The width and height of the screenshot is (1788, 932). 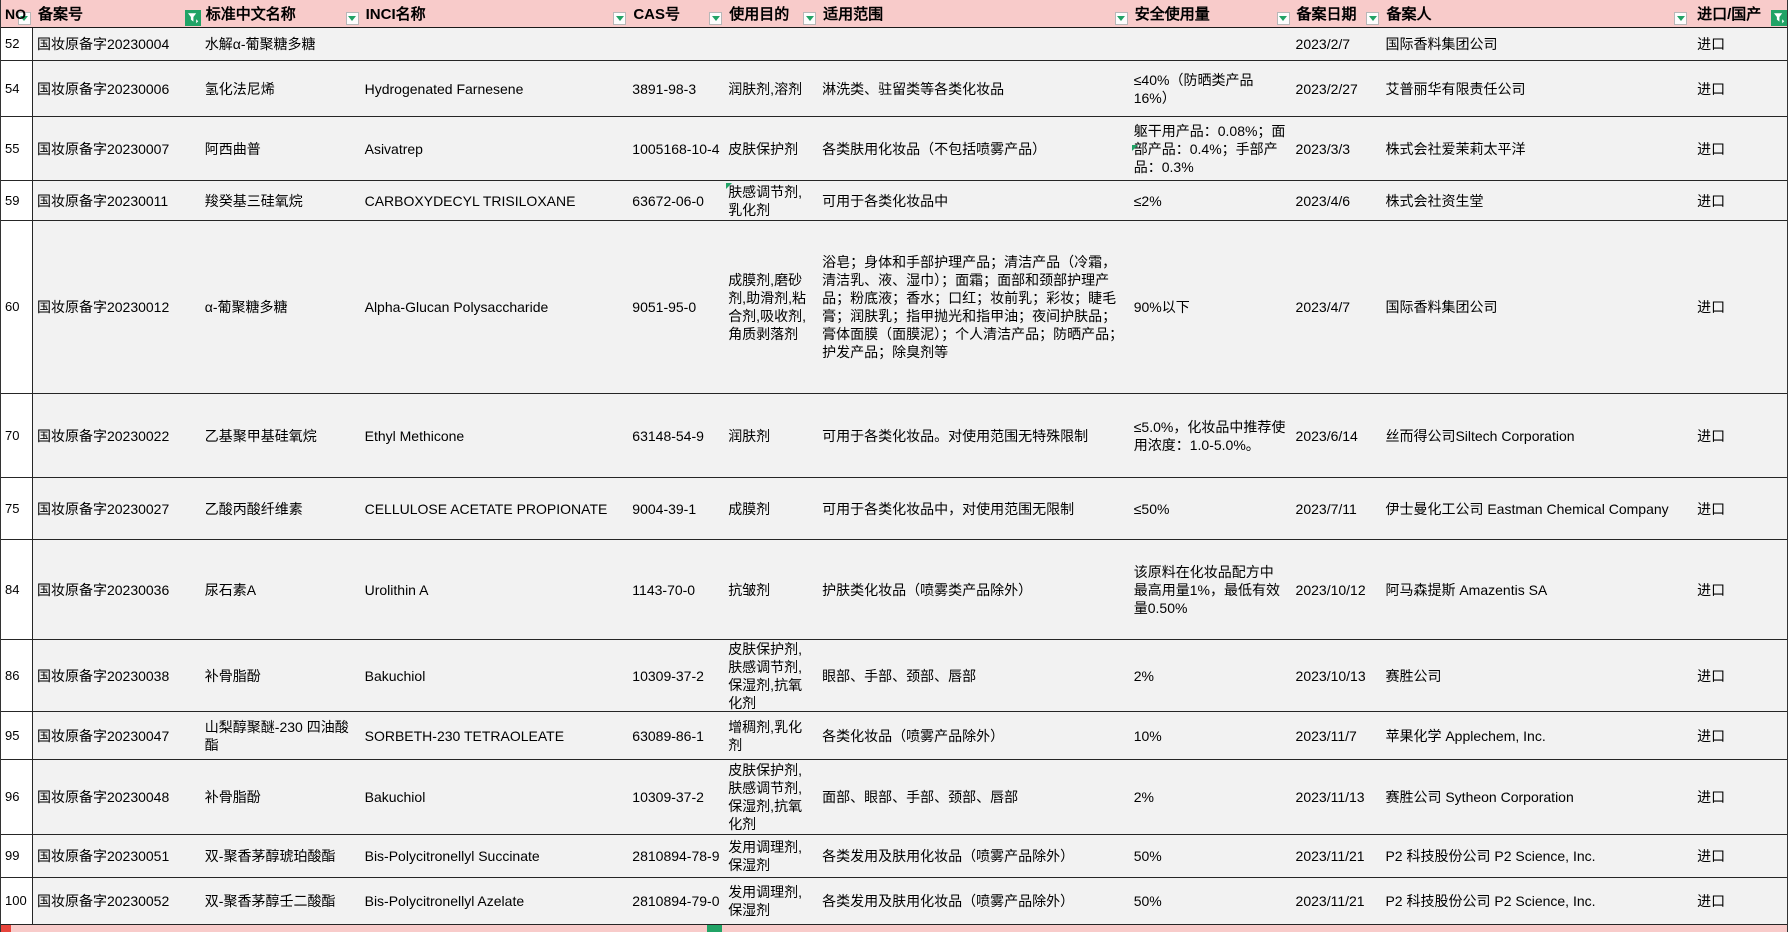 I want to click on cell-cas-number: 9051-95-0, so click(x=664, y=307).